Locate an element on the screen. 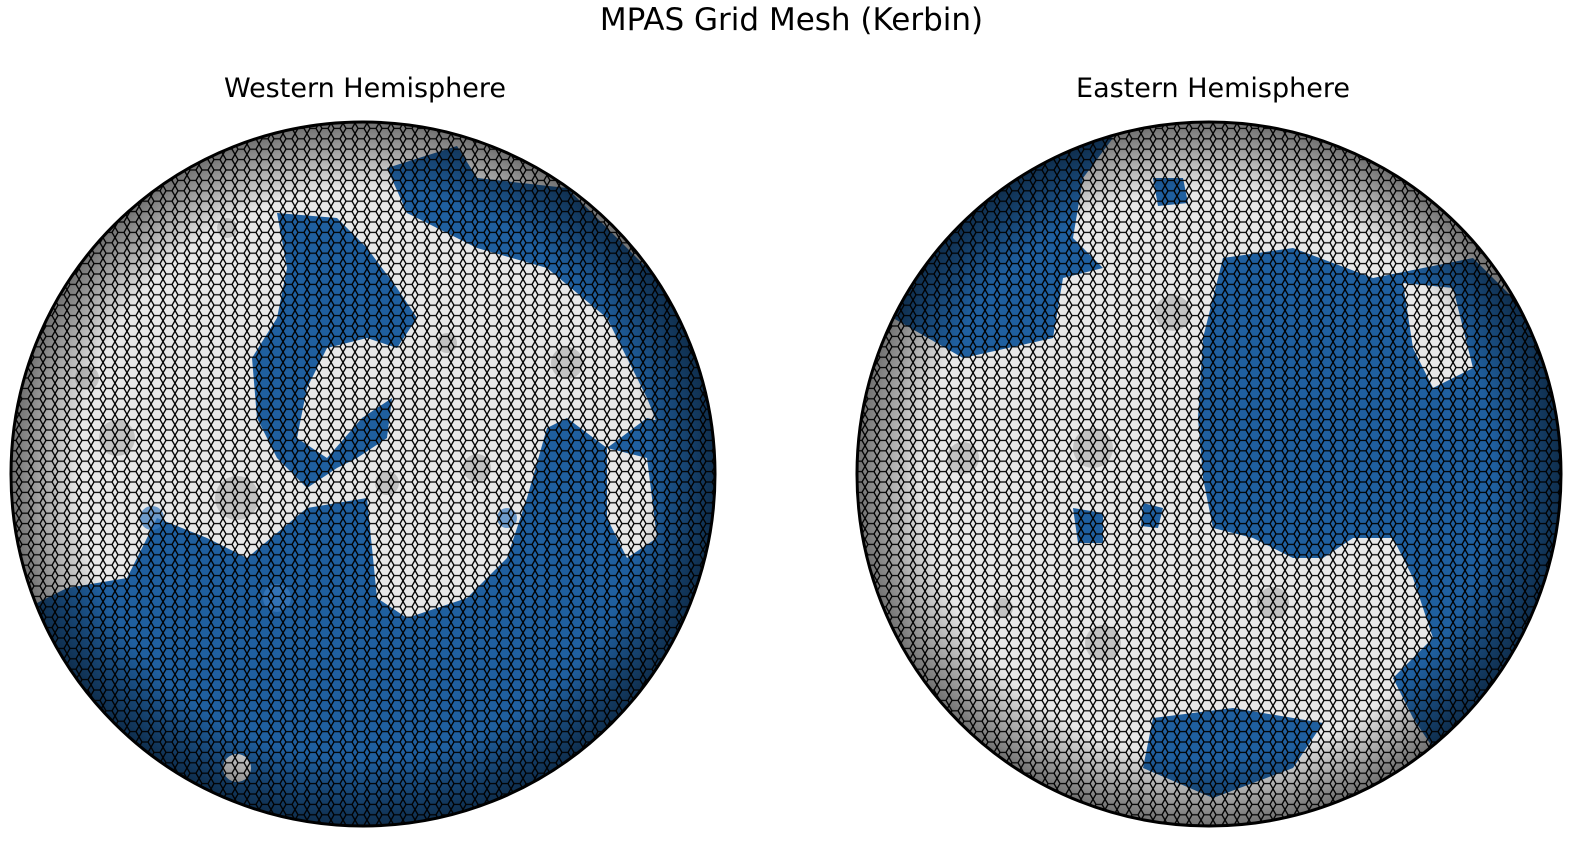 The image size is (1583, 841). eastern-hemisphere-title: Eastern Hemisphere is located at coordinates (1213, 88).